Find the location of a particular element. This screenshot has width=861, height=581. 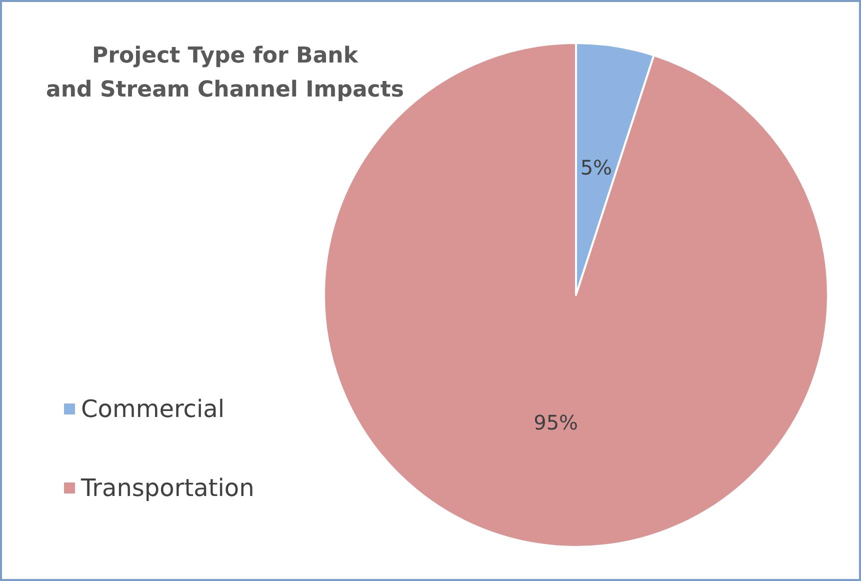

data-label: 95% is located at coordinates (556, 422).